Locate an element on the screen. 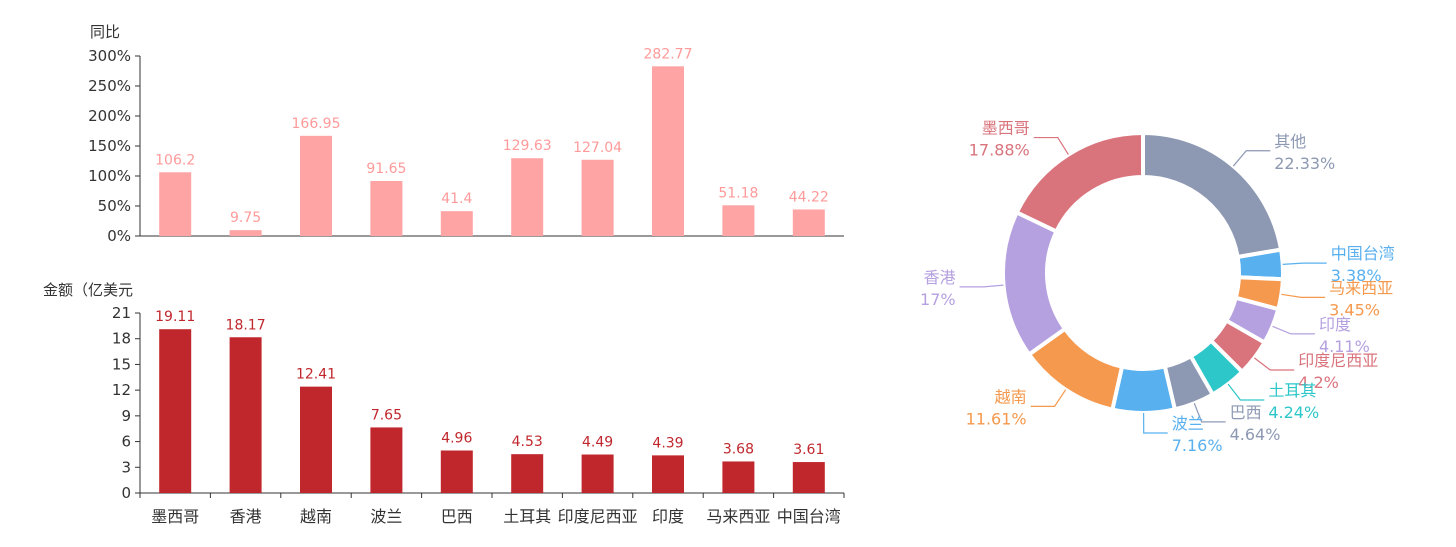 The height and width of the screenshot is (547, 1456). bar-value-label: 9.75 is located at coordinates (245, 218).